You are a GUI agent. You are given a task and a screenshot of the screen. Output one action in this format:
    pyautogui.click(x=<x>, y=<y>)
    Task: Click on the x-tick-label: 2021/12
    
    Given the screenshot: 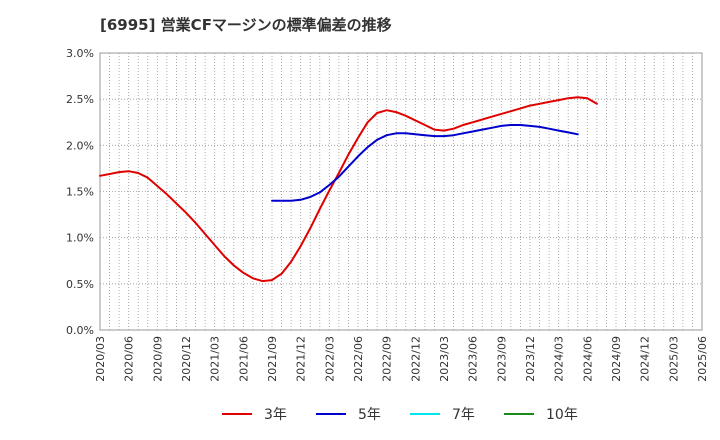 What is the action you would take?
    pyautogui.click(x=301, y=359)
    